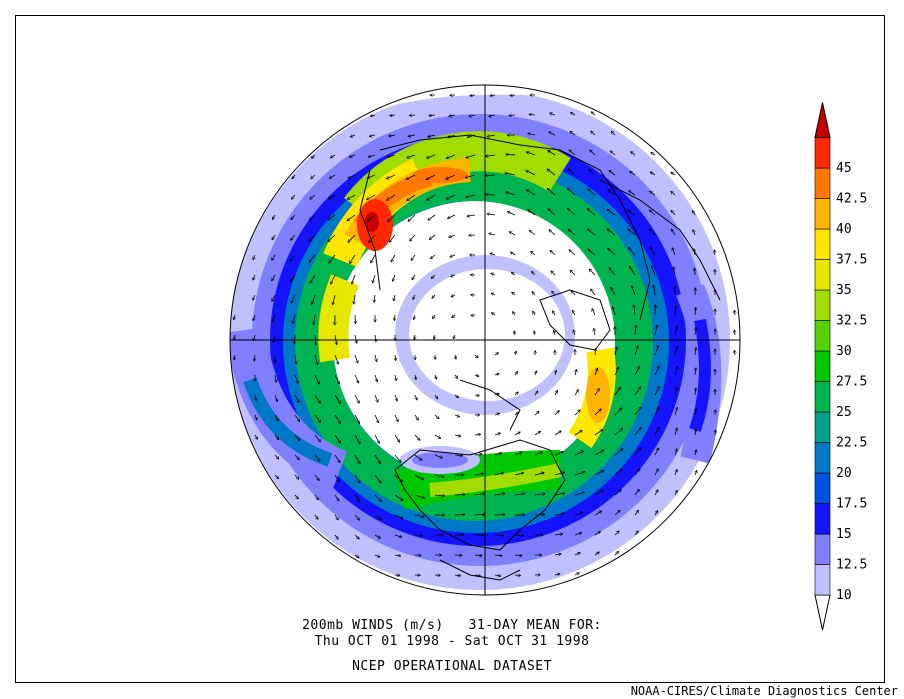 The width and height of the screenshot is (904, 699). What do you see at coordinates (851, 321) in the screenshot?
I see `colorbar-label: 32.5` at bounding box center [851, 321].